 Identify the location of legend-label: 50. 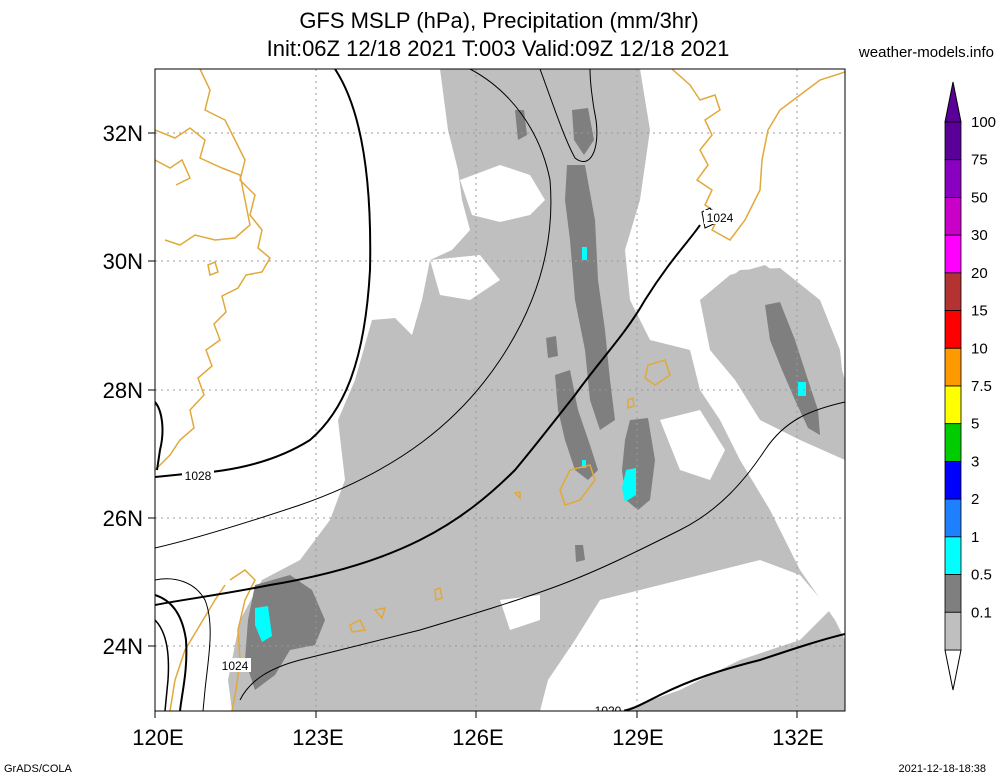
(979, 197).